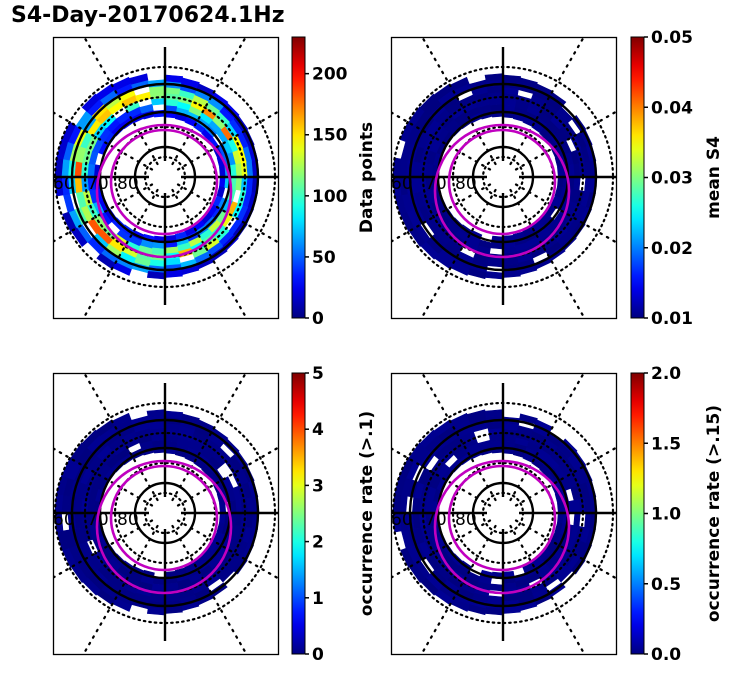 The height and width of the screenshot is (674, 731). Describe the element at coordinates (714, 513) in the screenshot. I see `colorbar-label: occurrence rate (>.15)` at that location.